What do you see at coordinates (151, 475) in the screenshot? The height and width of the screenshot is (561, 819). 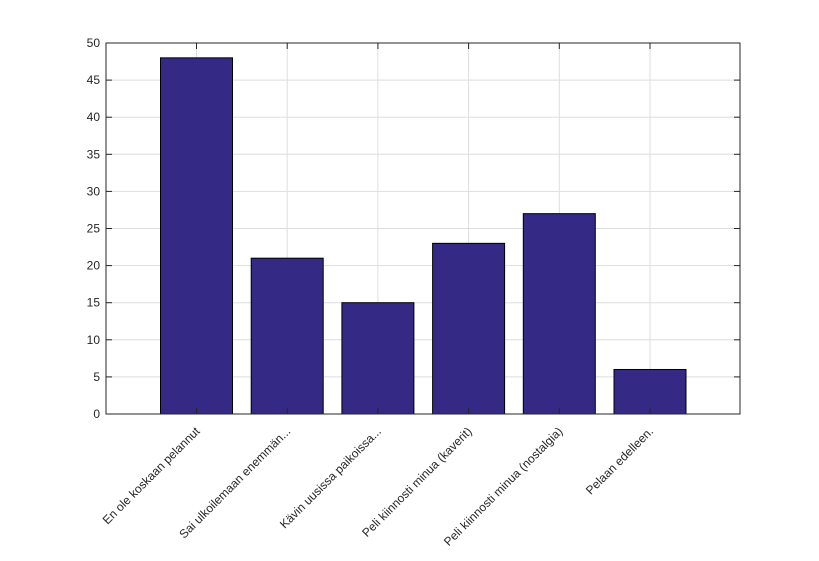 I see `x-tick-label: En ole koskaan pelannut` at bounding box center [151, 475].